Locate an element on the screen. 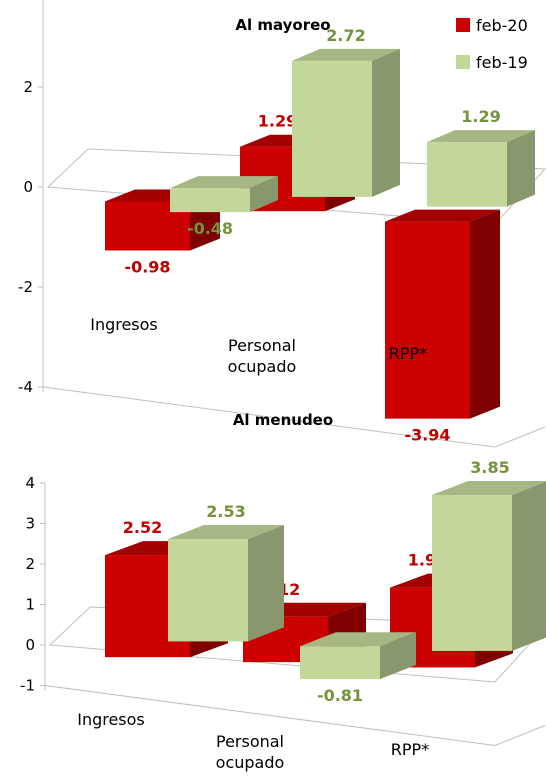 This screenshot has height=778, width=546. bar-feb-20-2: -3.94 is located at coordinates (442, 327).